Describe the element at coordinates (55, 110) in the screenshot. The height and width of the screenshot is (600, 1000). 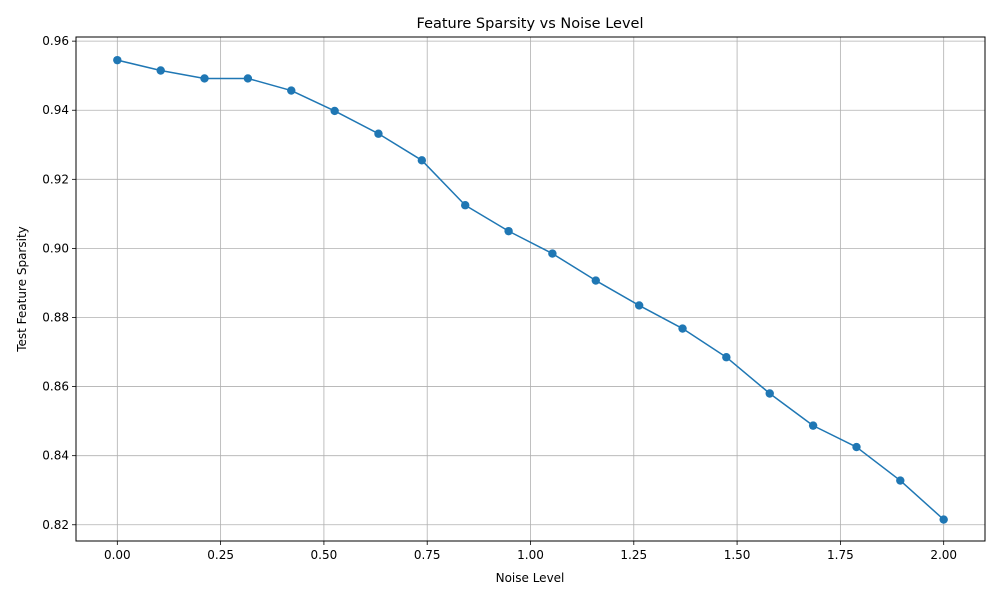
I see `y-tick-label: 0.94` at that location.